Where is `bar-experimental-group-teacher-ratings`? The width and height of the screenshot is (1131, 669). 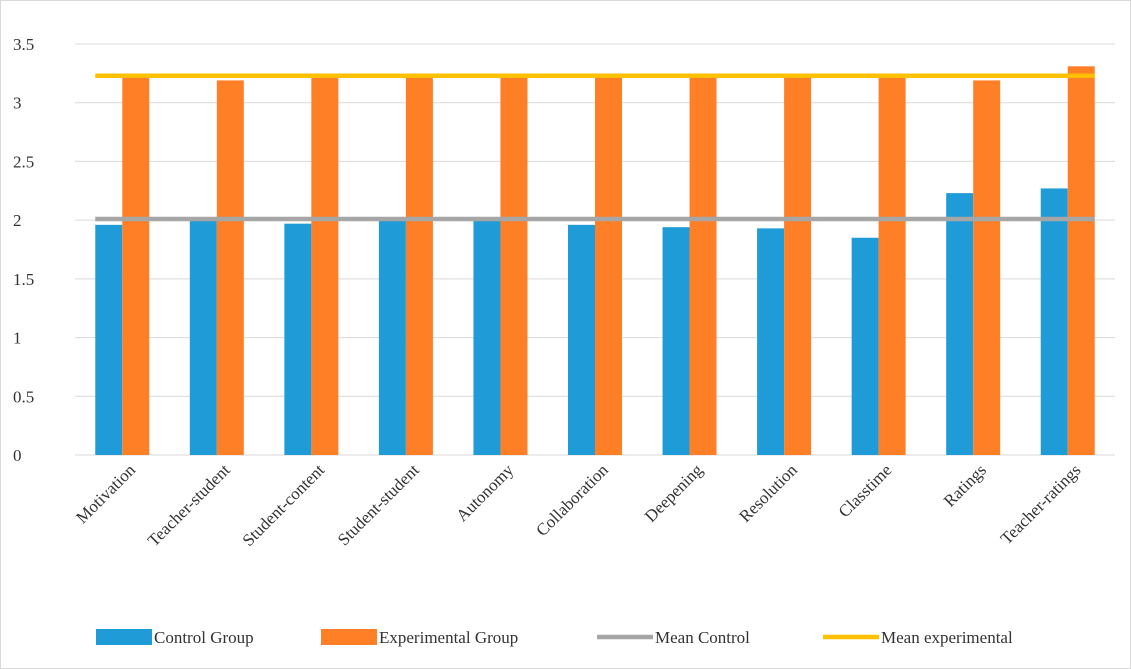 bar-experimental-group-teacher-ratings is located at coordinates (1081, 260).